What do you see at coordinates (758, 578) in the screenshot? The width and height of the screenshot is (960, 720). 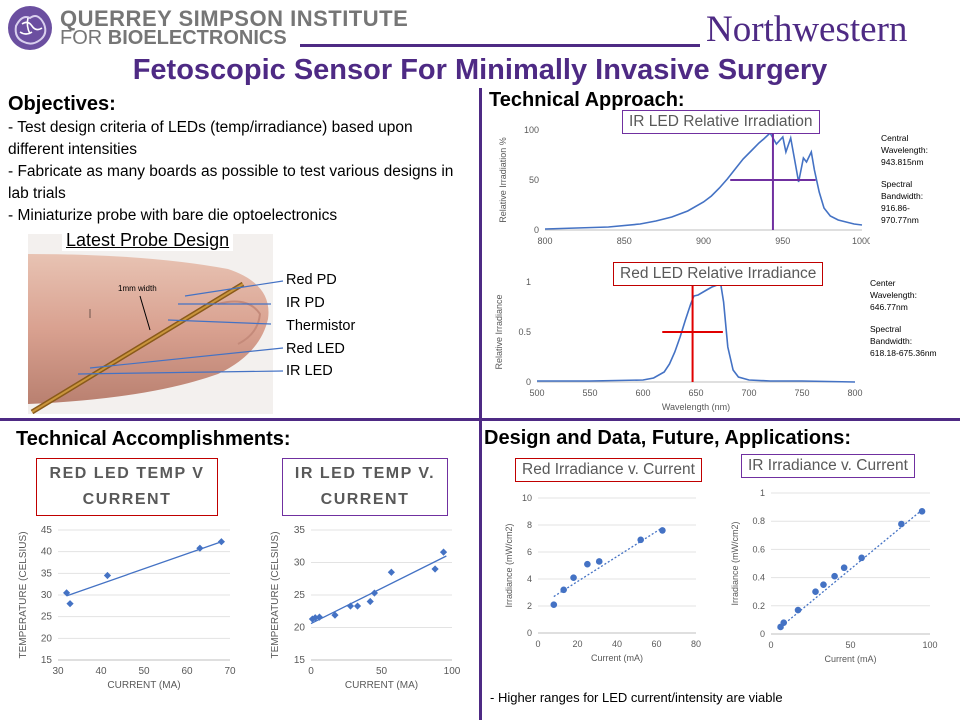 I see `y-tick-label: 0.4` at bounding box center [758, 578].